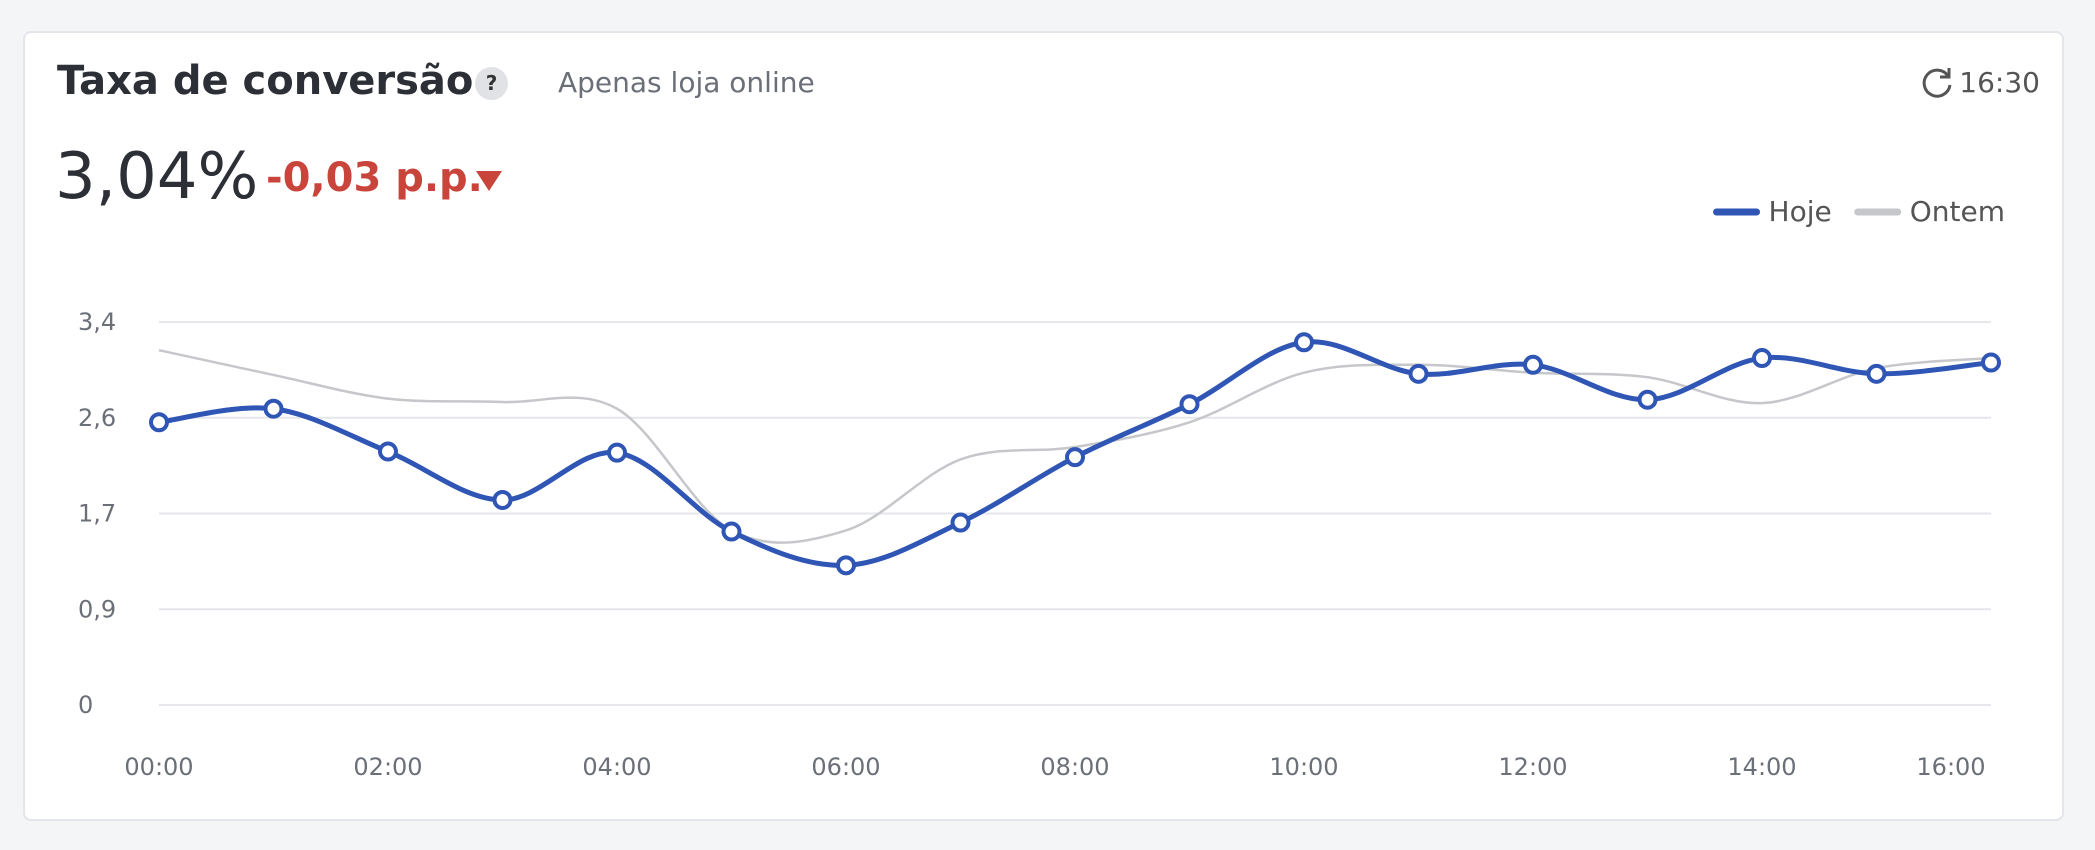 The height and width of the screenshot is (850, 2095). Describe the element at coordinates (1761, 767) in the screenshot. I see `x-tick-label: 14:00` at that location.